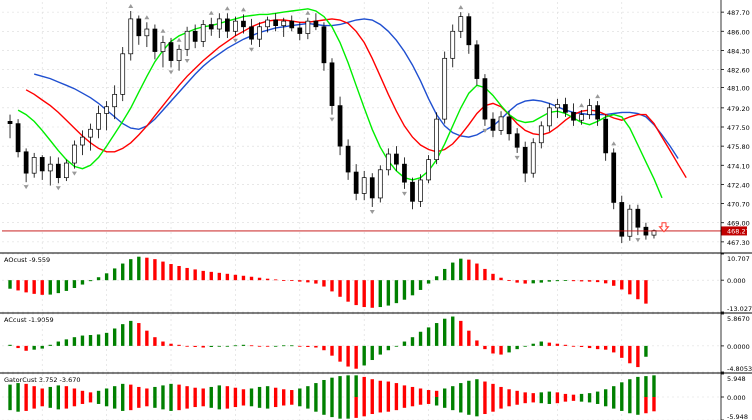  What do you see at coordinates (377, 343) in the screenshot?
I see `accust-pane: ACcust -1.9059 5.8670 0.0000 -4.8053` at bounding box center [377, 343].